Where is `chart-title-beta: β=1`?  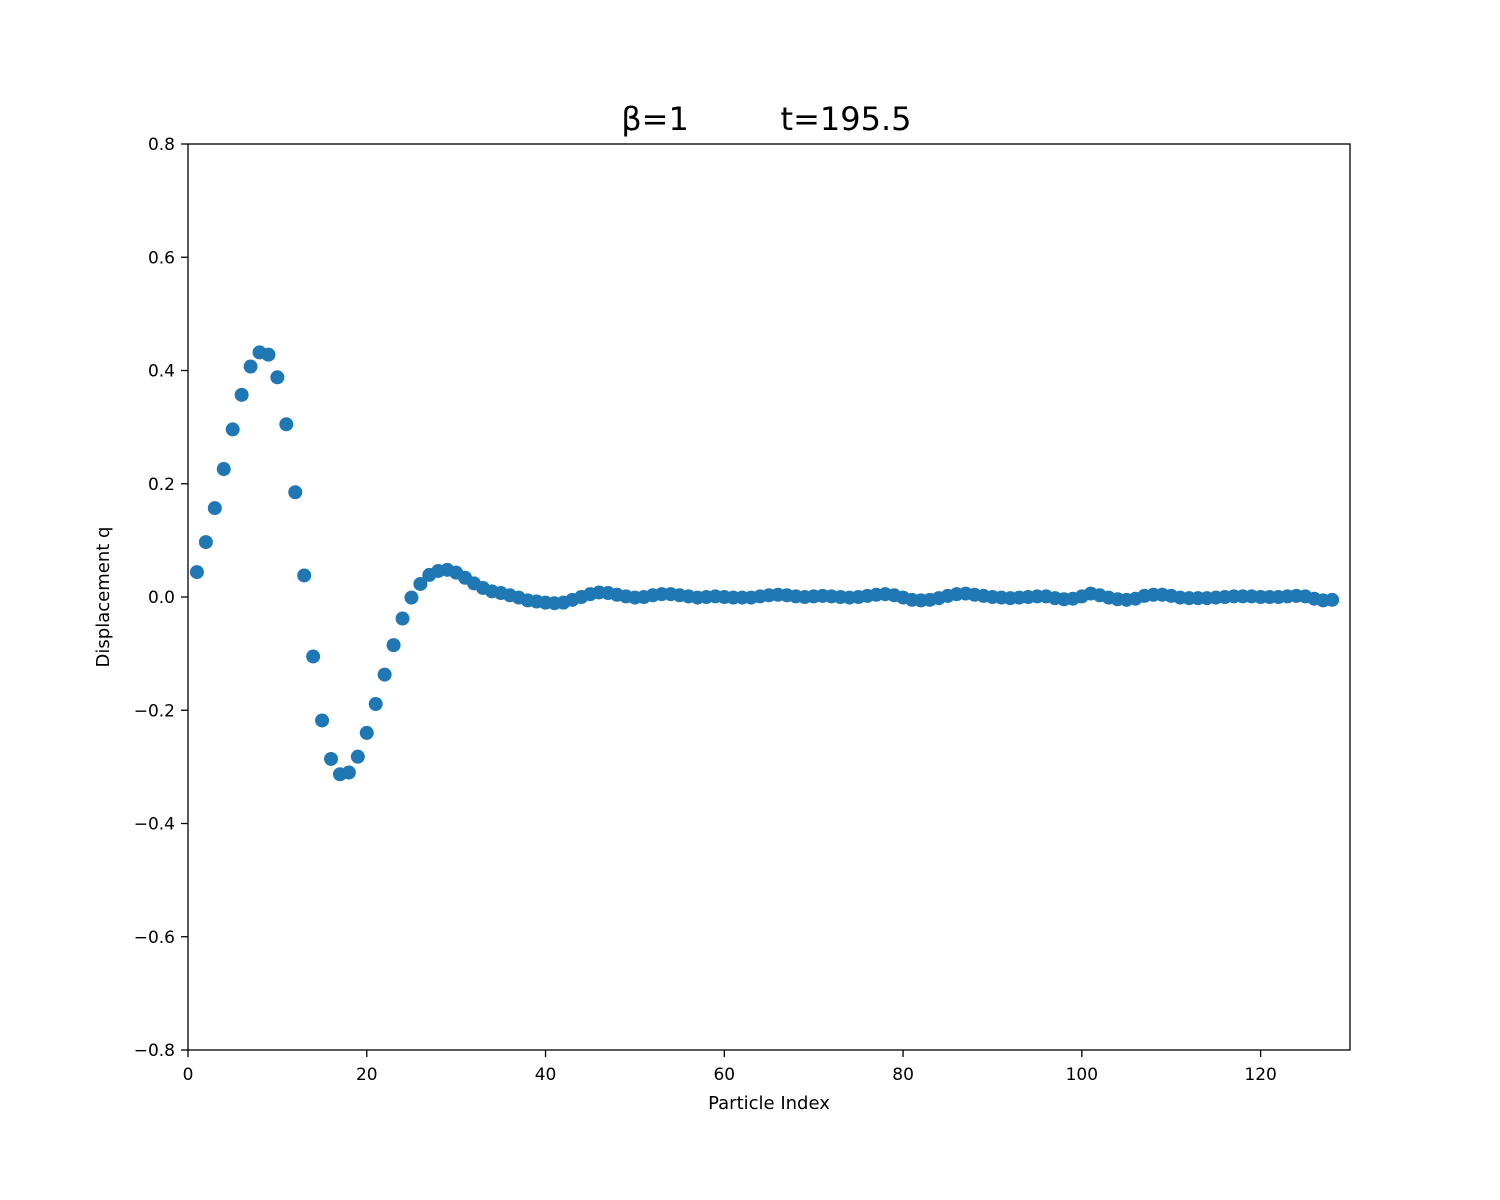 chart-title-beta: β=1 is located at coordinates (655, 119).